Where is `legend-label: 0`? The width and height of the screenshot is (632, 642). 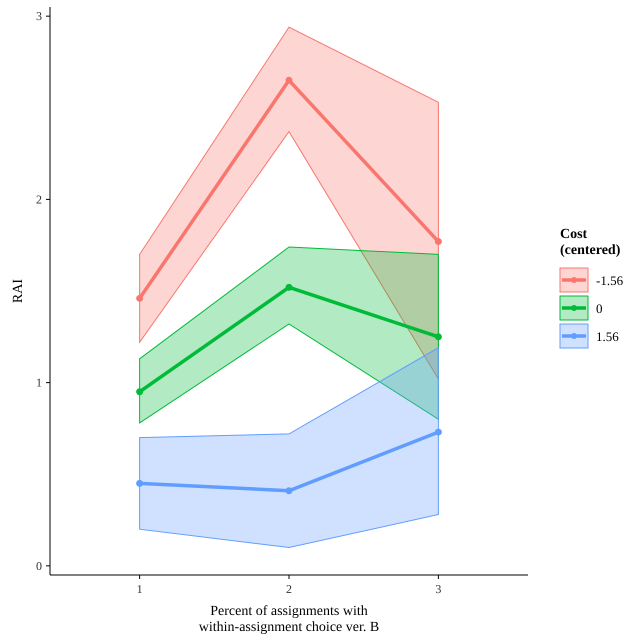 legend-label: 0 is located at coordinates (599, 308).